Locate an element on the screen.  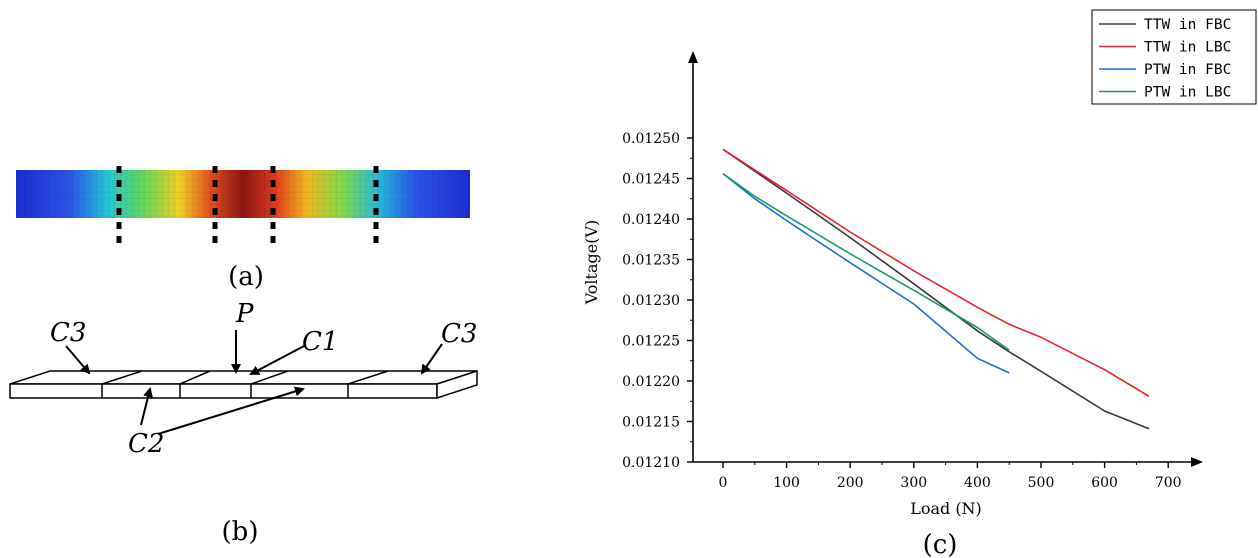
legend: TTW in FBC TTW in LBC PTW in FBC PTW in LBC is located at coordinates (1174, 57).